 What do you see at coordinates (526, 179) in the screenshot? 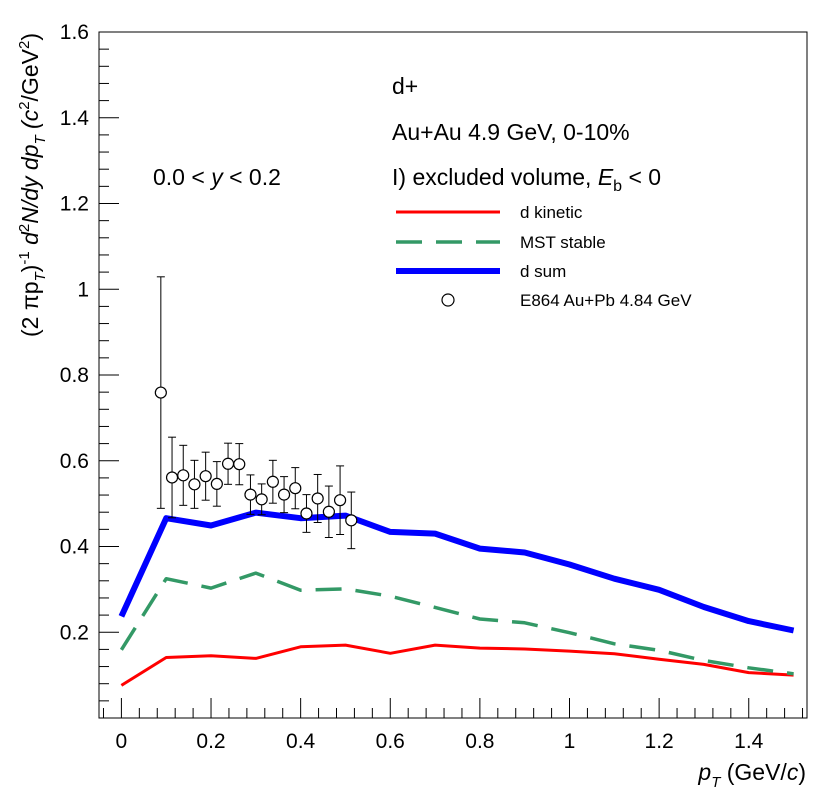
I see `model-label: I) excluded volume, Eb < 0` at bounding box center [526, 179].